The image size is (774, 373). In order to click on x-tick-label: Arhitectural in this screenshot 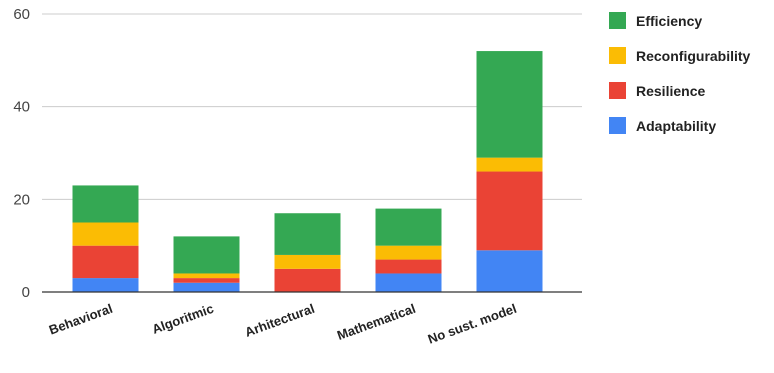, I will do `click(280, 320)`.